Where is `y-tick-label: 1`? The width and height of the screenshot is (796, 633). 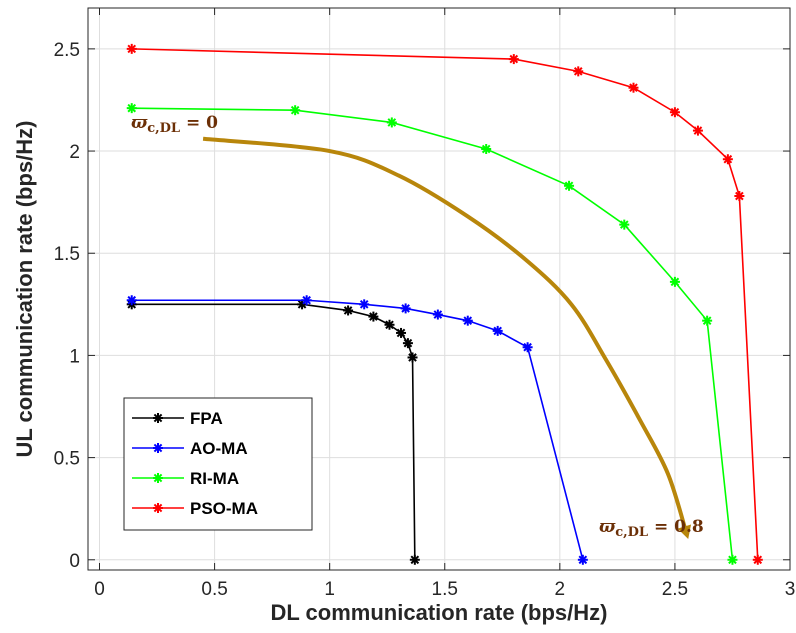
y-tick-label: 1 is located at coordinates (74, 356).